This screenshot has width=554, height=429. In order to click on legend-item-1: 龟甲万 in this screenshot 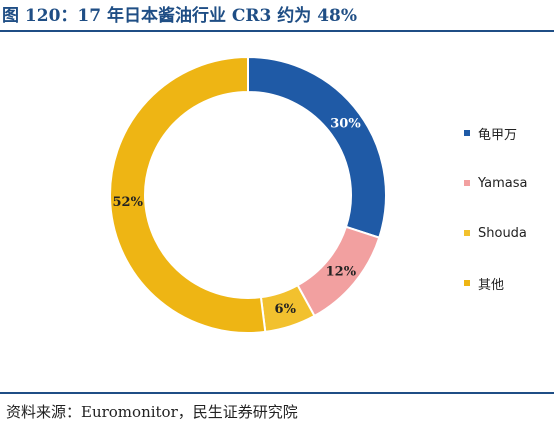, I will do `click(509, 133)`.